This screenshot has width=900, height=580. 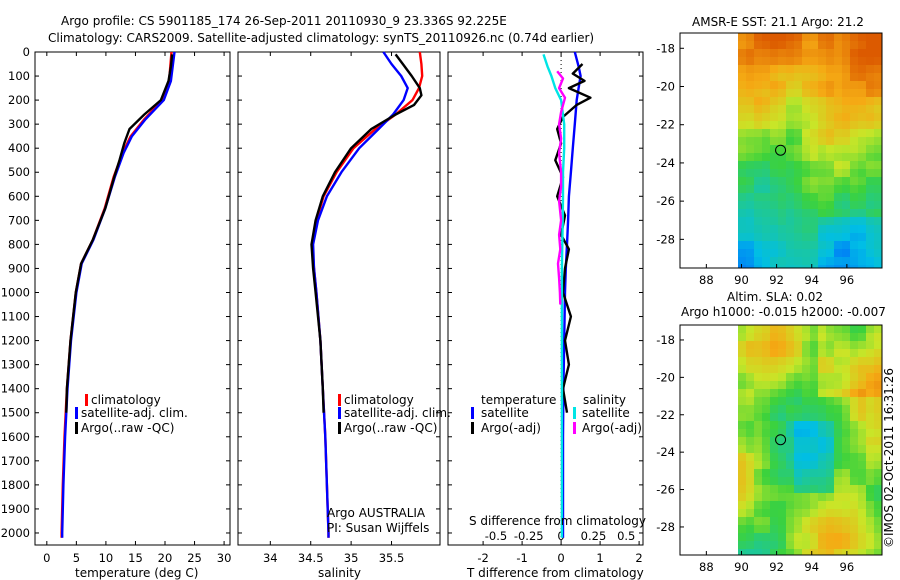 What do you see at coordinates (847, 567) in the screenshot?
I see `map-x-tick-label: 96` at bounding box center [847, 567].